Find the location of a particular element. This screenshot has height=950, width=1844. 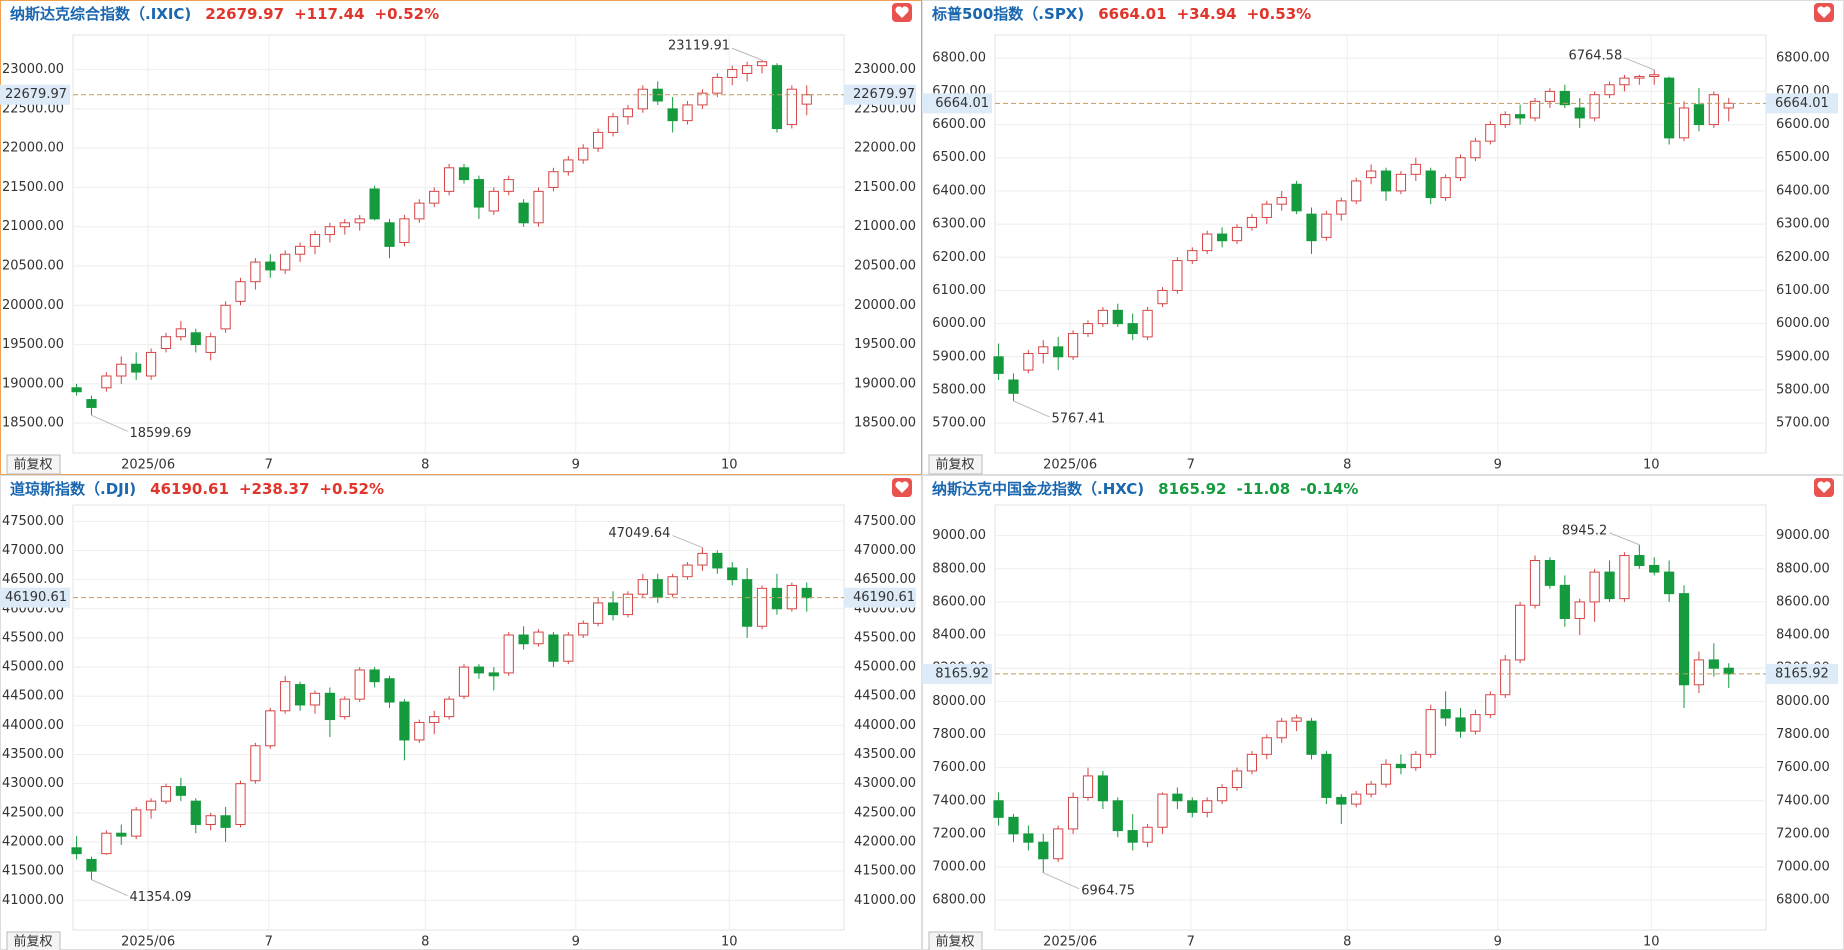

x-tick-label: 7 is located at coordinates (269, 942).